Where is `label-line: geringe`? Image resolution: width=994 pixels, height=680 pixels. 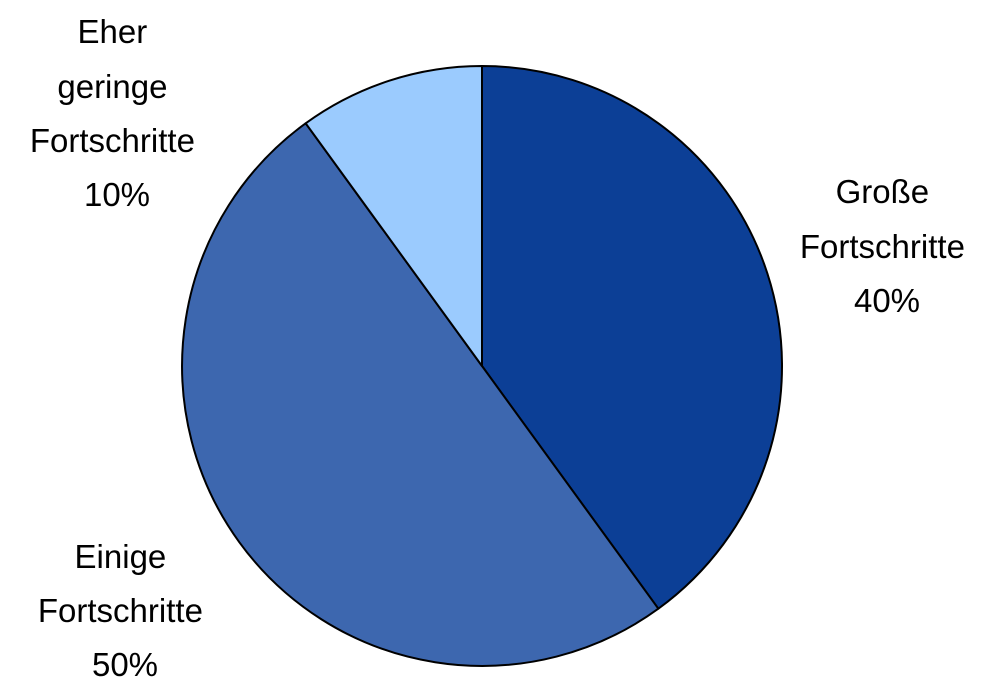 label-line: geringe is located at coordinates (112, 86).